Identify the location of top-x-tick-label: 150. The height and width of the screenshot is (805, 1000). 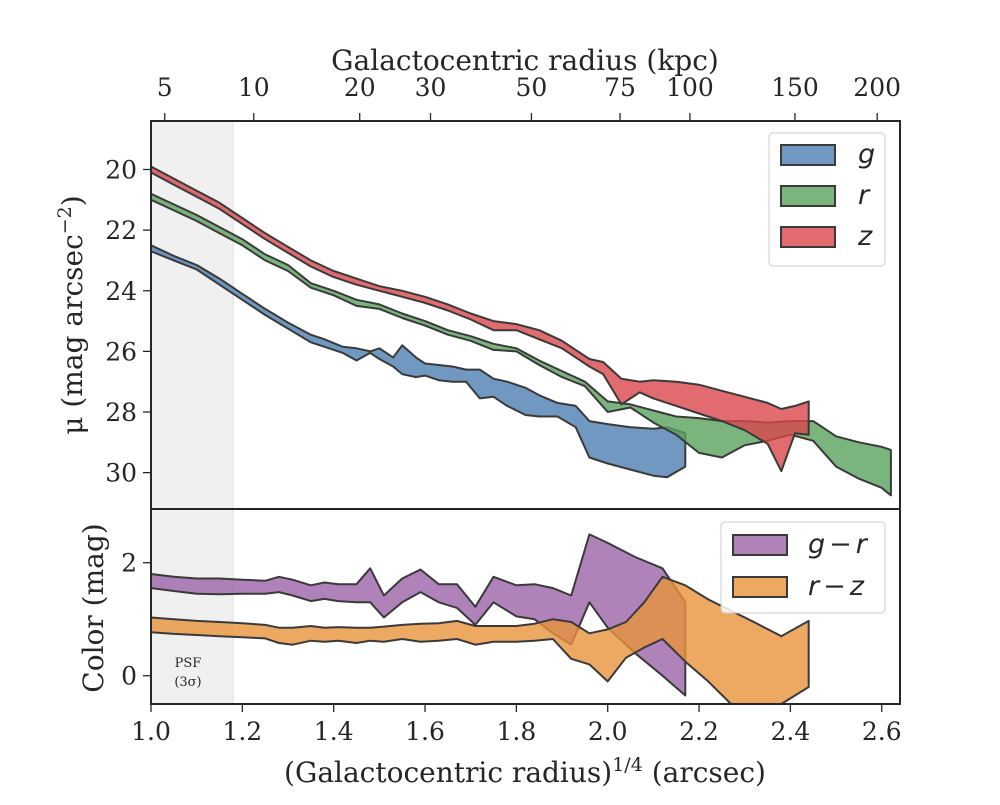
(795, 87).